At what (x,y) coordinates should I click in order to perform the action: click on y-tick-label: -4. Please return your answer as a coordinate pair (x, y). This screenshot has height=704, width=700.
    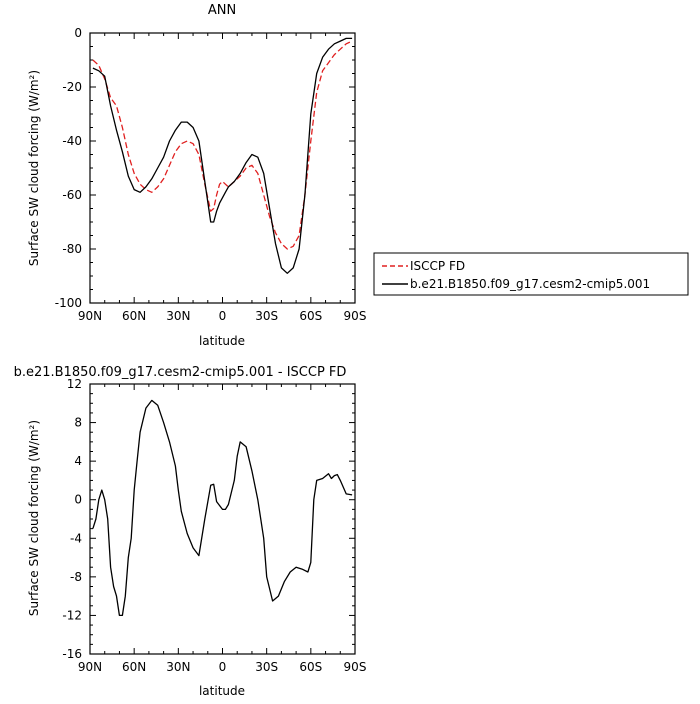
    Looking at the image, I should click on (76, 538).